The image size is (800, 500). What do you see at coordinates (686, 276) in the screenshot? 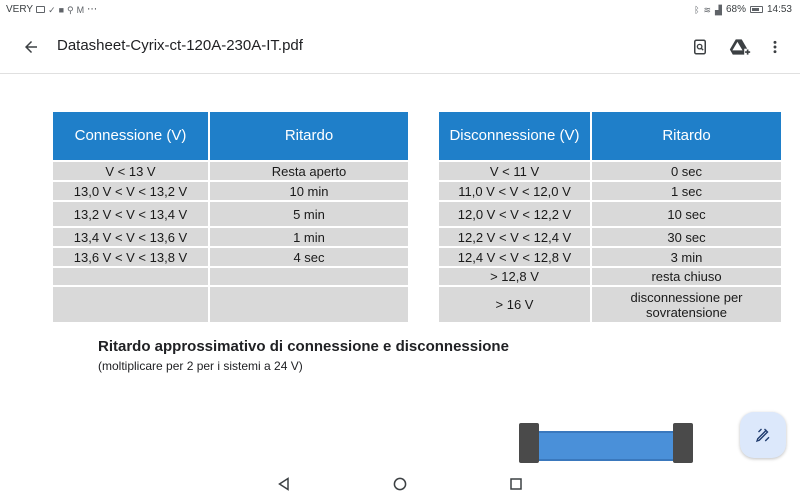
I see `table-cell: resta chiuso` at bounding box center [686, 276].